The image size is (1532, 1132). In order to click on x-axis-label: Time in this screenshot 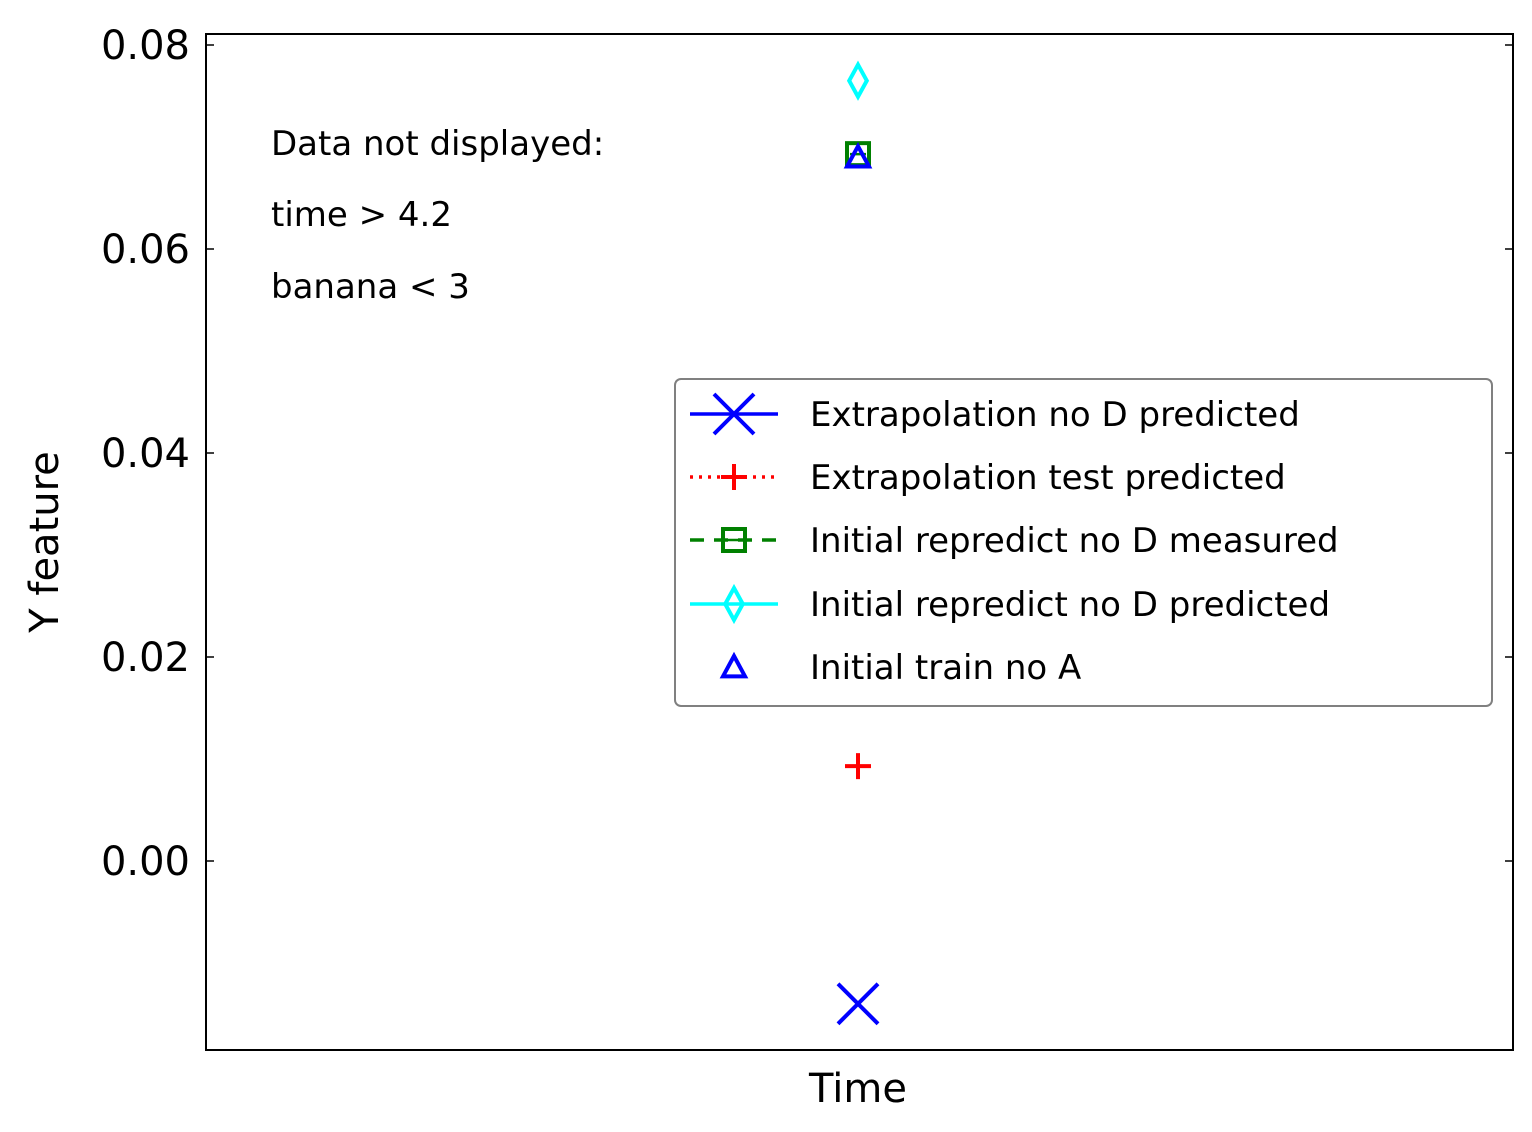, I will do `click(857, 1089)`.